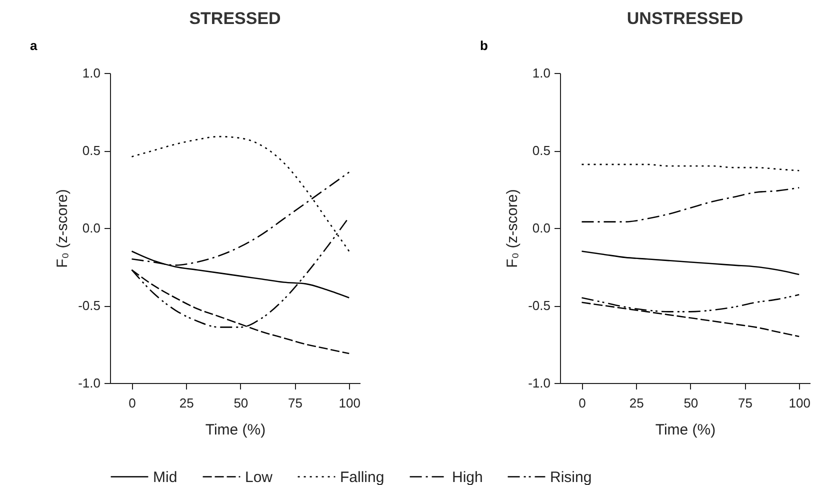 The width and height of the screenshot is (840, 485). Describe the element at coordinates (34, 45) in the screenshot. I see `text: a` at that location.